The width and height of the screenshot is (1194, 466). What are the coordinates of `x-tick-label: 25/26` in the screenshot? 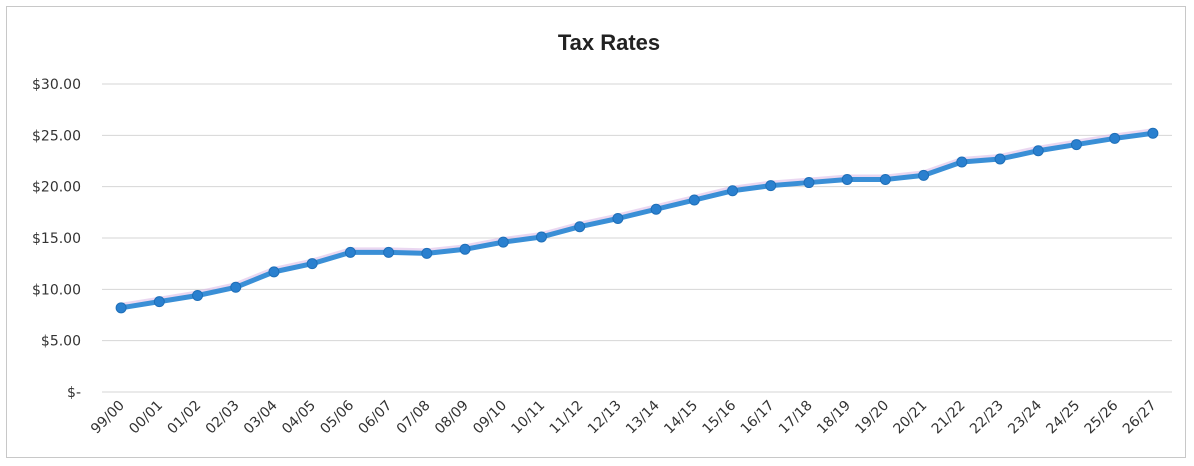 It's located at (1102, 417).